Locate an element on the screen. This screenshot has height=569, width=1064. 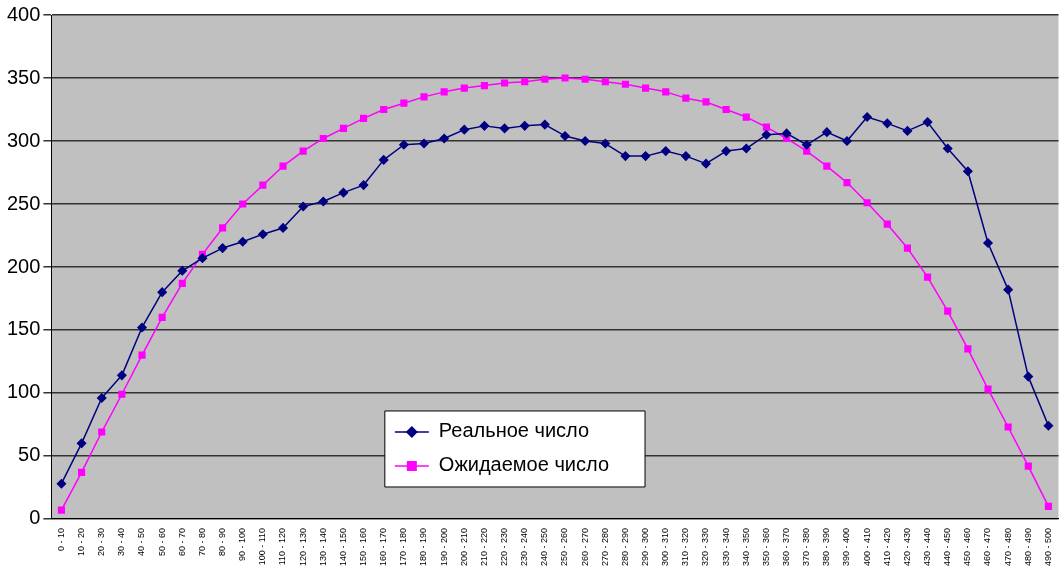
x-tick-label: 260 - 270 is located at coordinates (584, 546).